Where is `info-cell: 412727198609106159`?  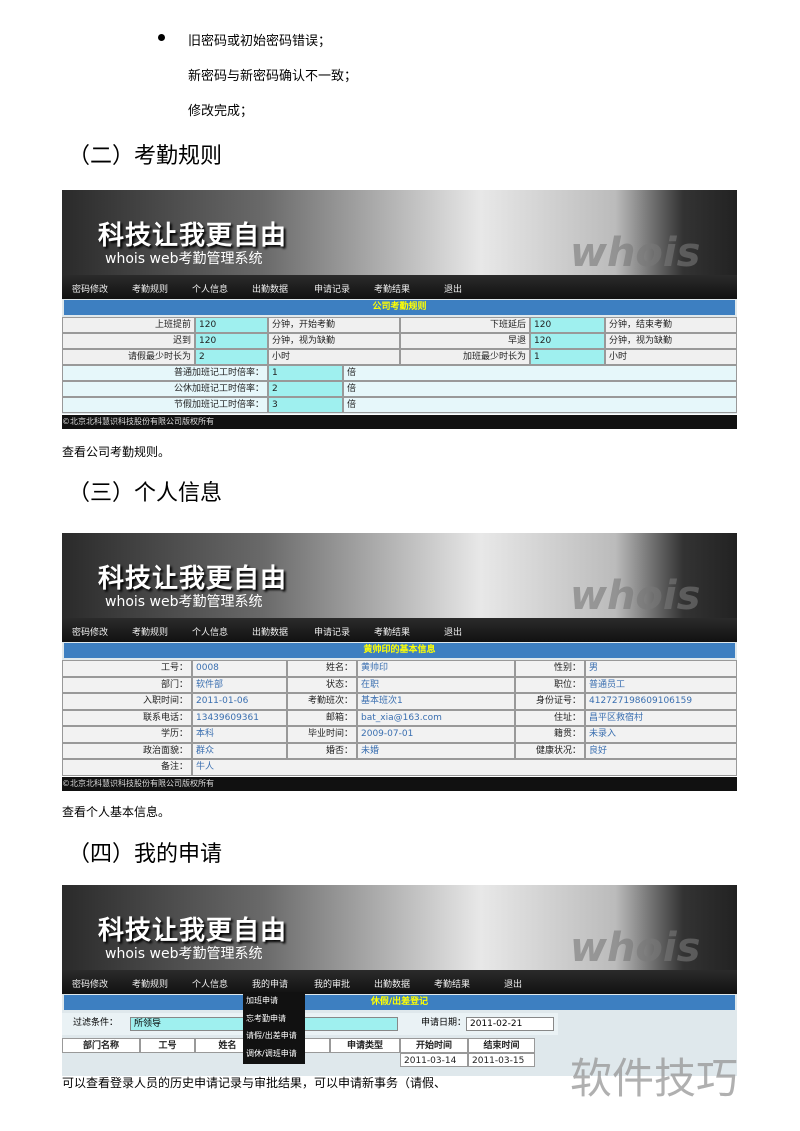
info-cell: 412727198609106159 is located at coordinates (661, 701).